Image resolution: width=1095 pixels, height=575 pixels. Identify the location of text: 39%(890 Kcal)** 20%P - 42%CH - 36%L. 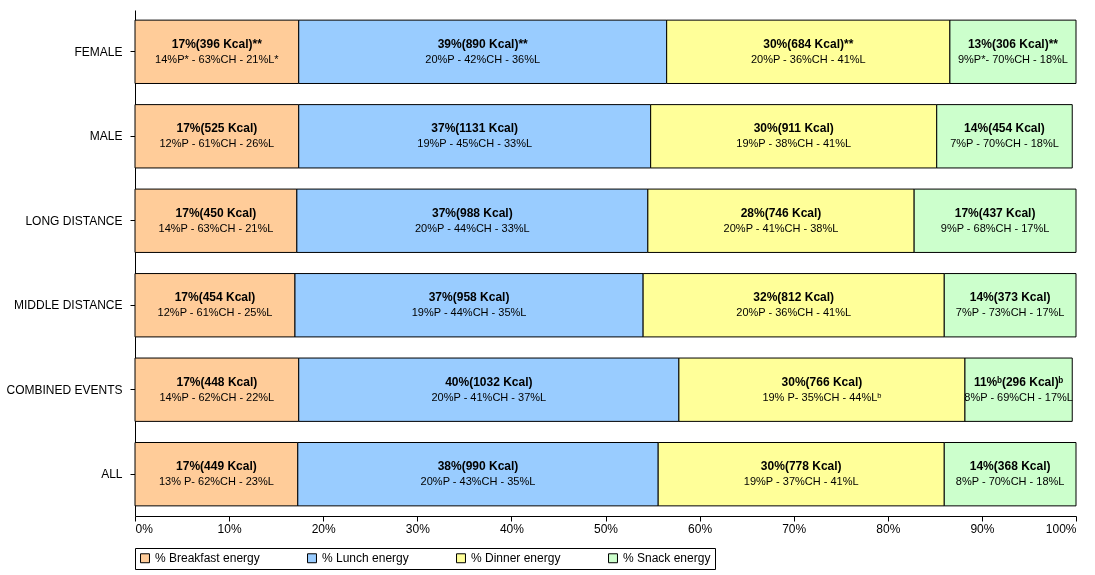
(483, 50).